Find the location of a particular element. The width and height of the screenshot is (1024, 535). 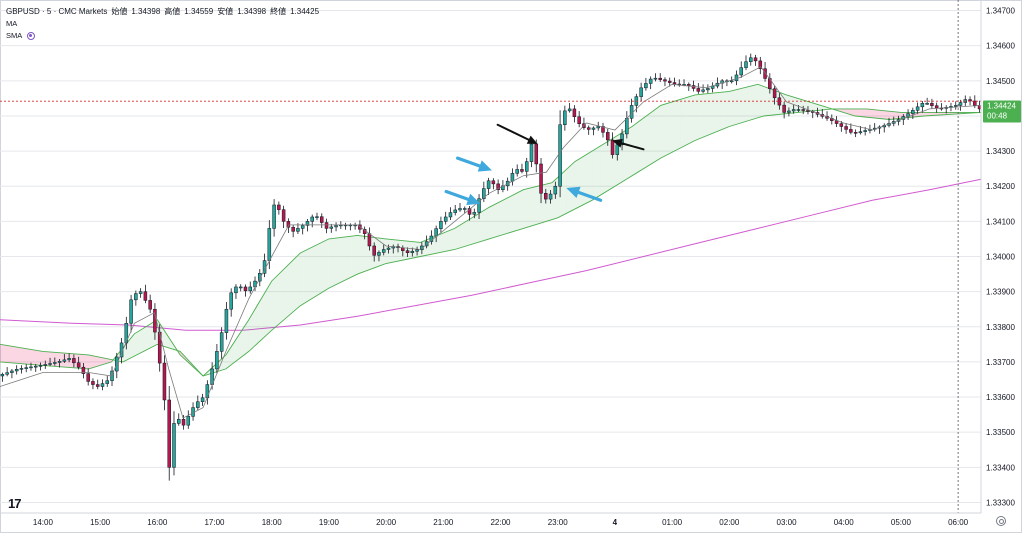

y-tick-label-0: 1.34700 is located at coordinates (1000, 11).